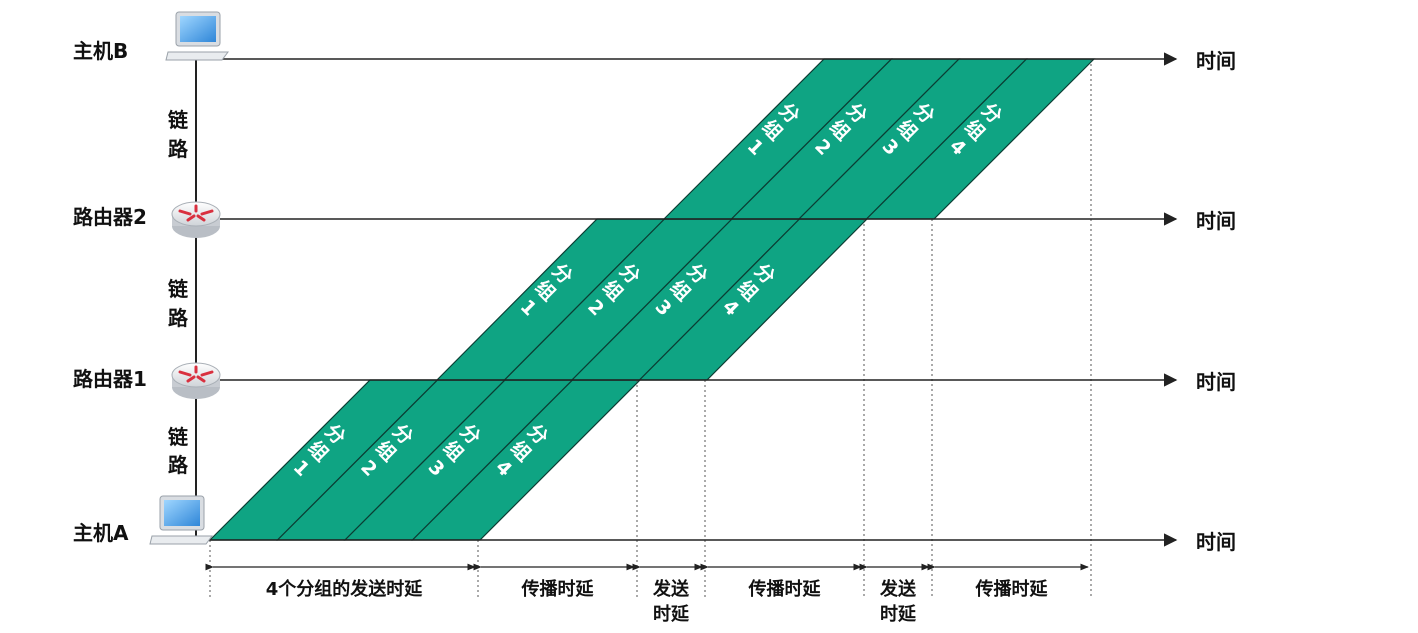  Describe the element at coordinates (647, 594) in the screenshot. I see `delay-annotations: 4个分组的发送时延 传播时延 发送时延 传播时延 发送时延 传播时延` at that location.